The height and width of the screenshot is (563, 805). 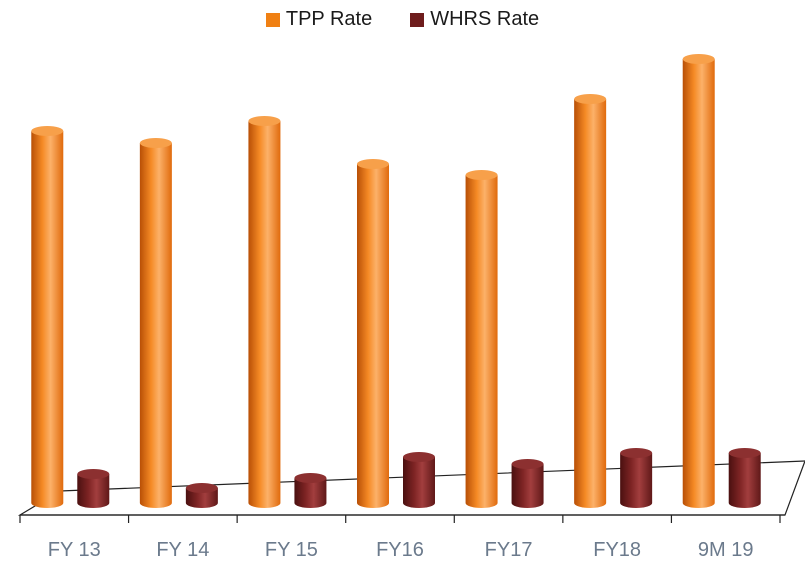 I want to click on legend-label-tpp: TPP Rate, so click(x=329, y=19).